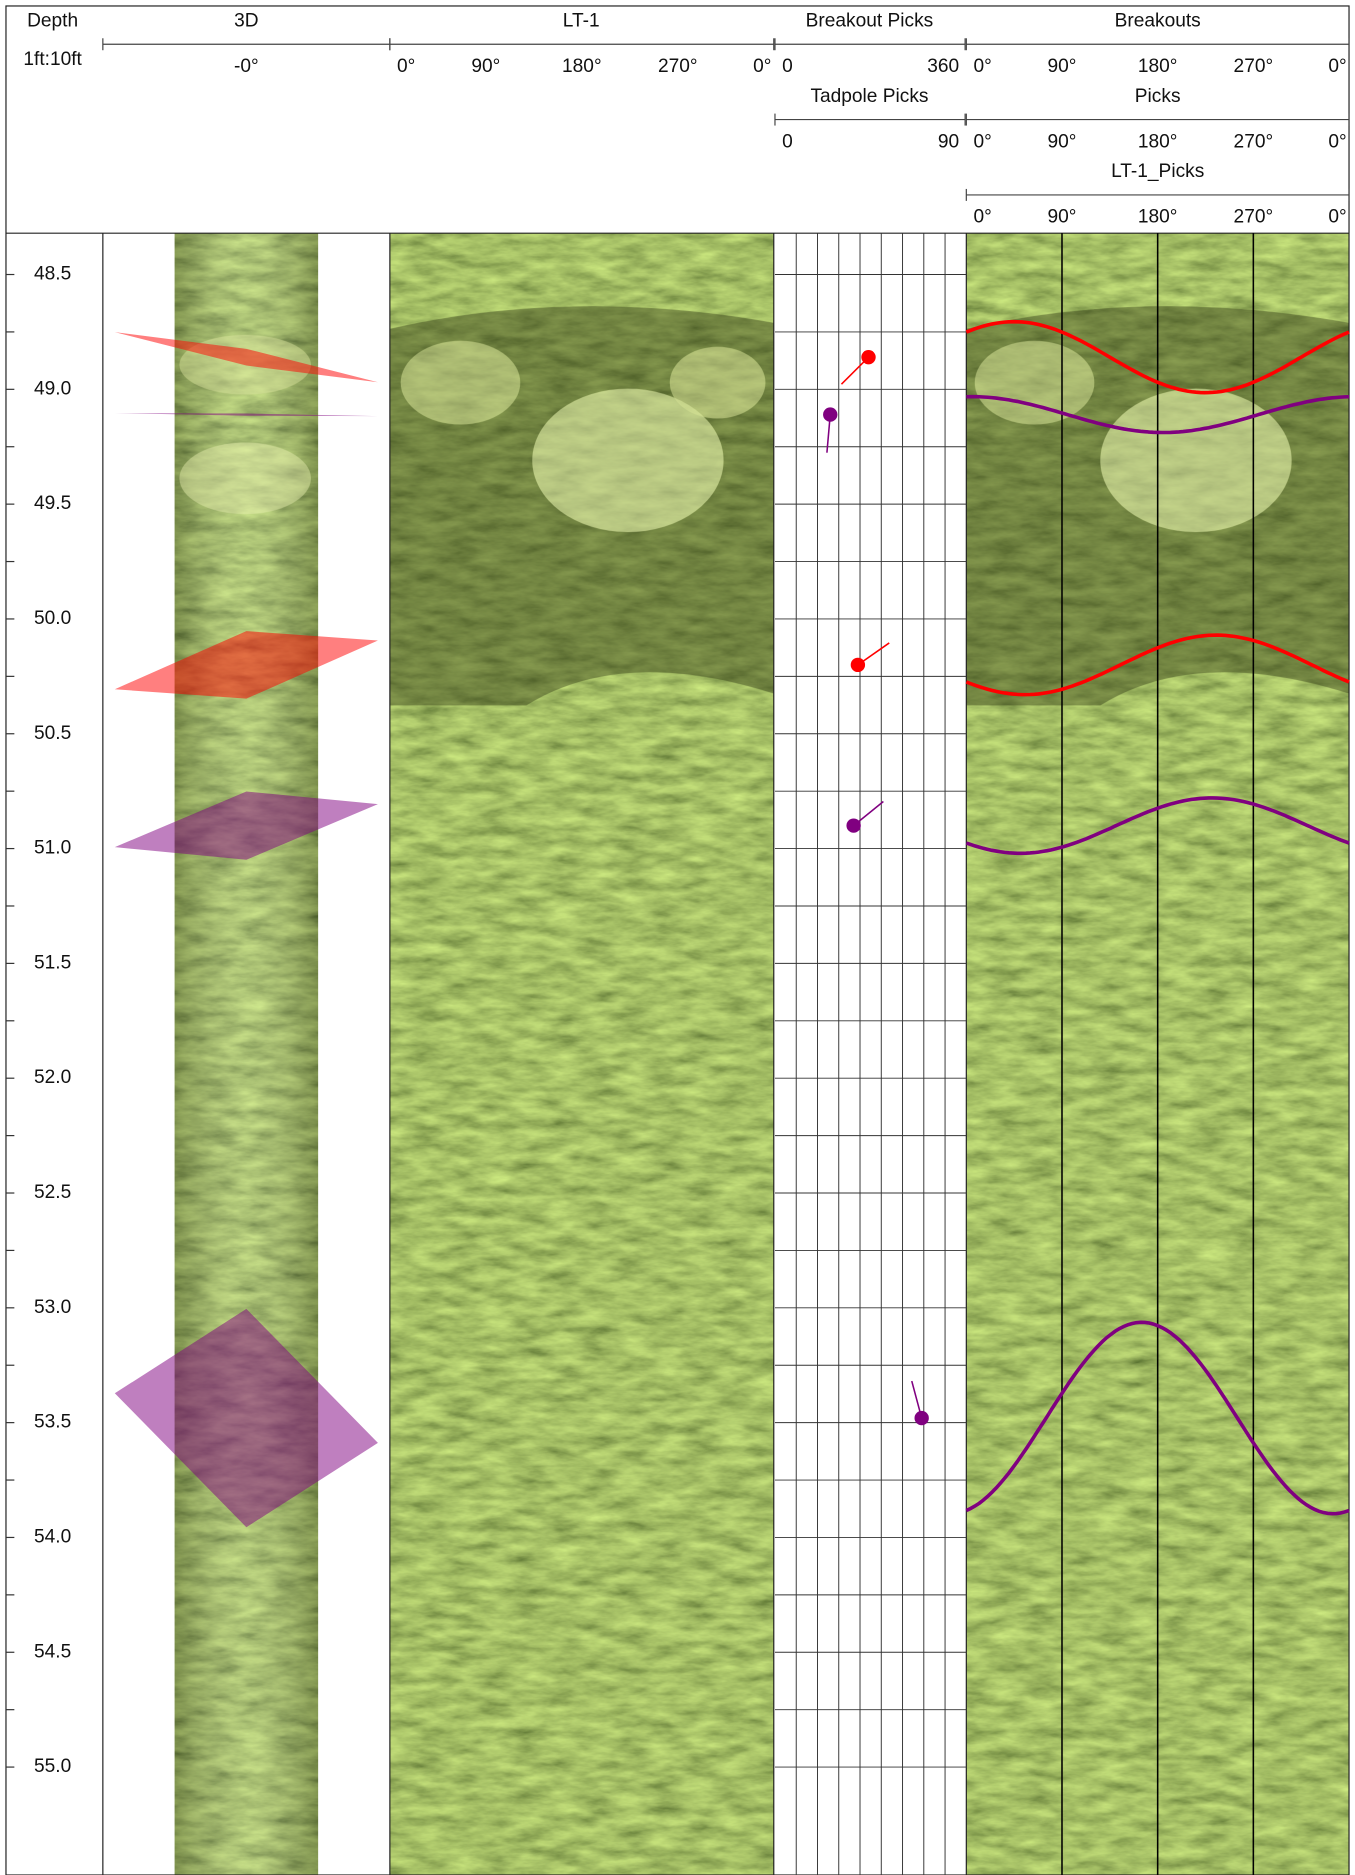  Describe the element at coordinates (52, 848) in the screenshot. I see `depth-label: 51.0` at that location.